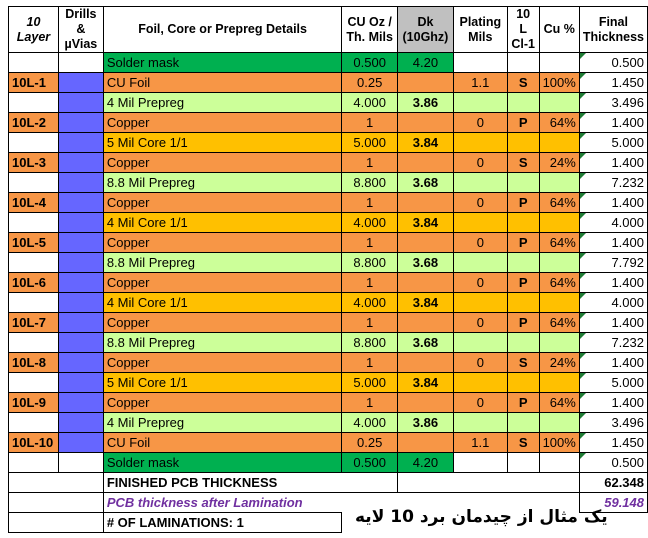  What do you see at coordinates (33, 242) in the screenshot?
I see `layer-label: 10L-5` at bounding box center [33, 242].